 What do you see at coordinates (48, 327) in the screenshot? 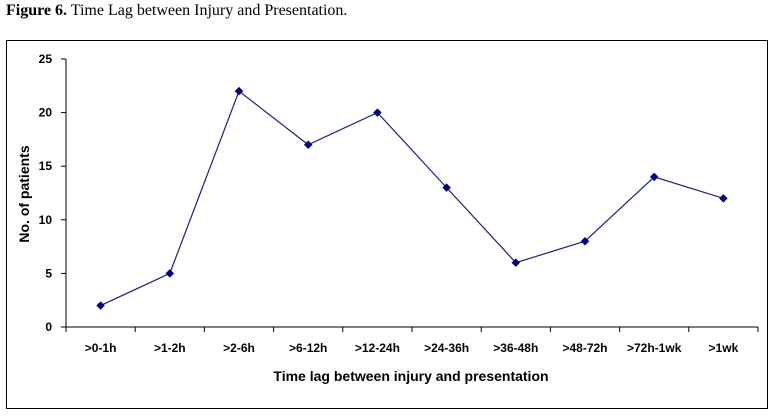
I see `y-tick-label: 0` at bounding box center [48, 327].